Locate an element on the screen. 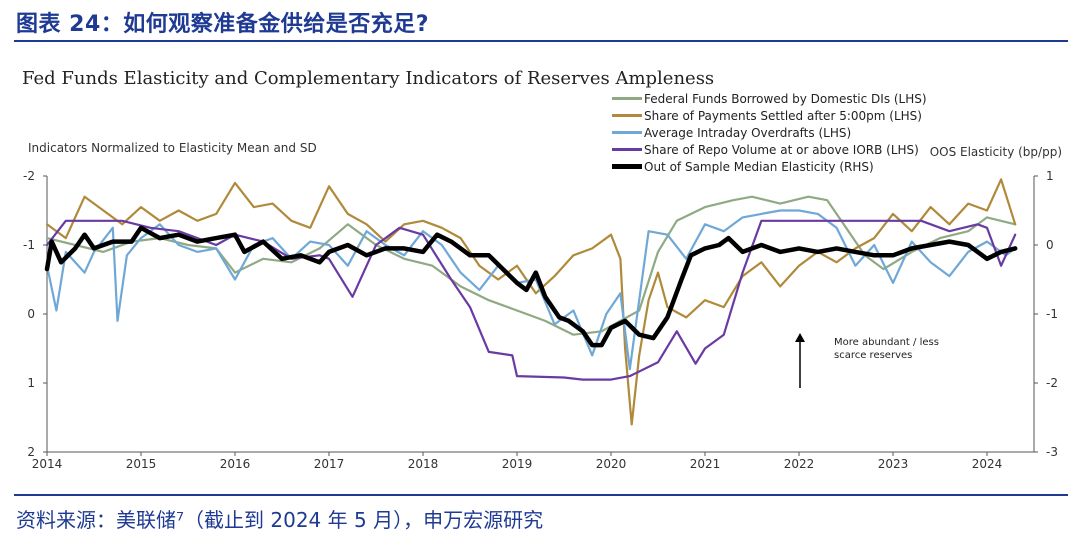 The width and height of the screenshot is (1080, 556). x-tick-label: 2024 is located at coordinates (987, 464).